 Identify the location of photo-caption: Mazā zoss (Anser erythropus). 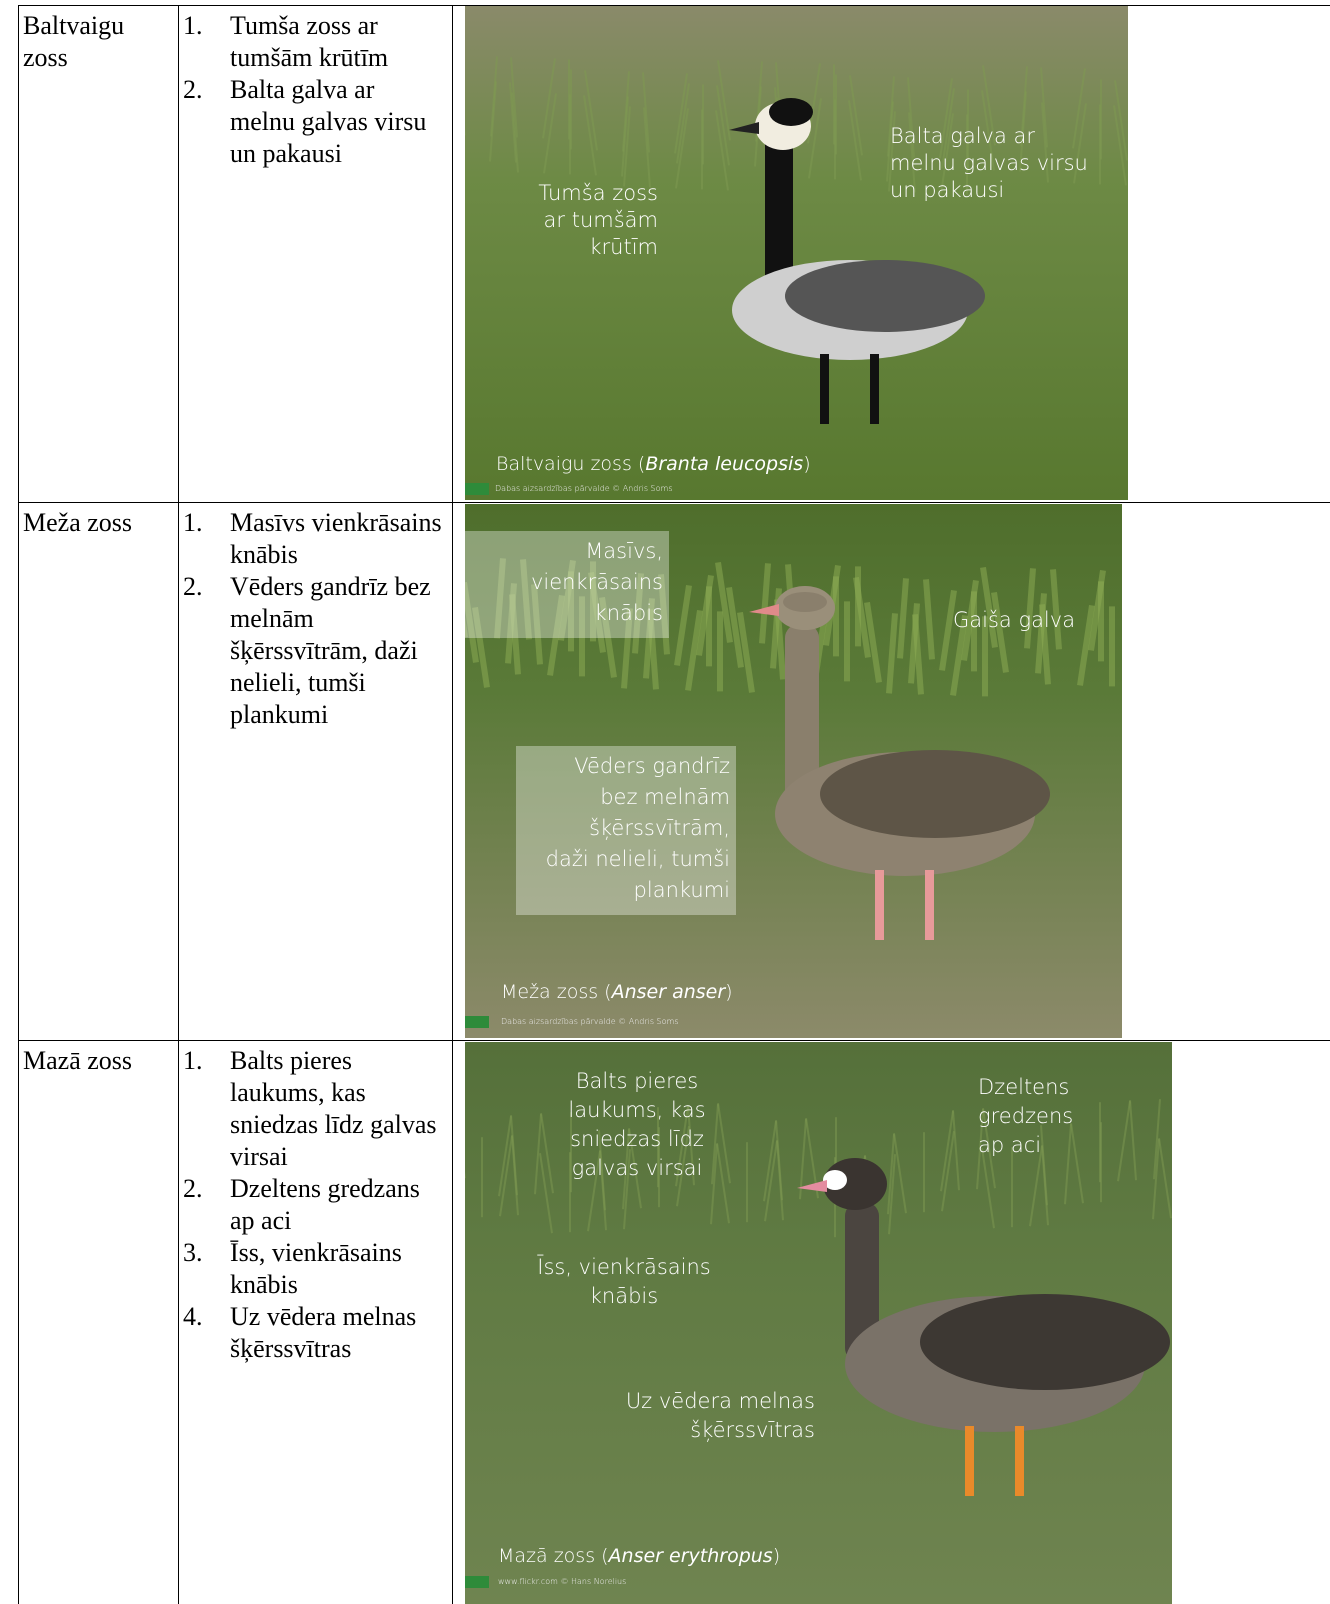
(639, 1556).